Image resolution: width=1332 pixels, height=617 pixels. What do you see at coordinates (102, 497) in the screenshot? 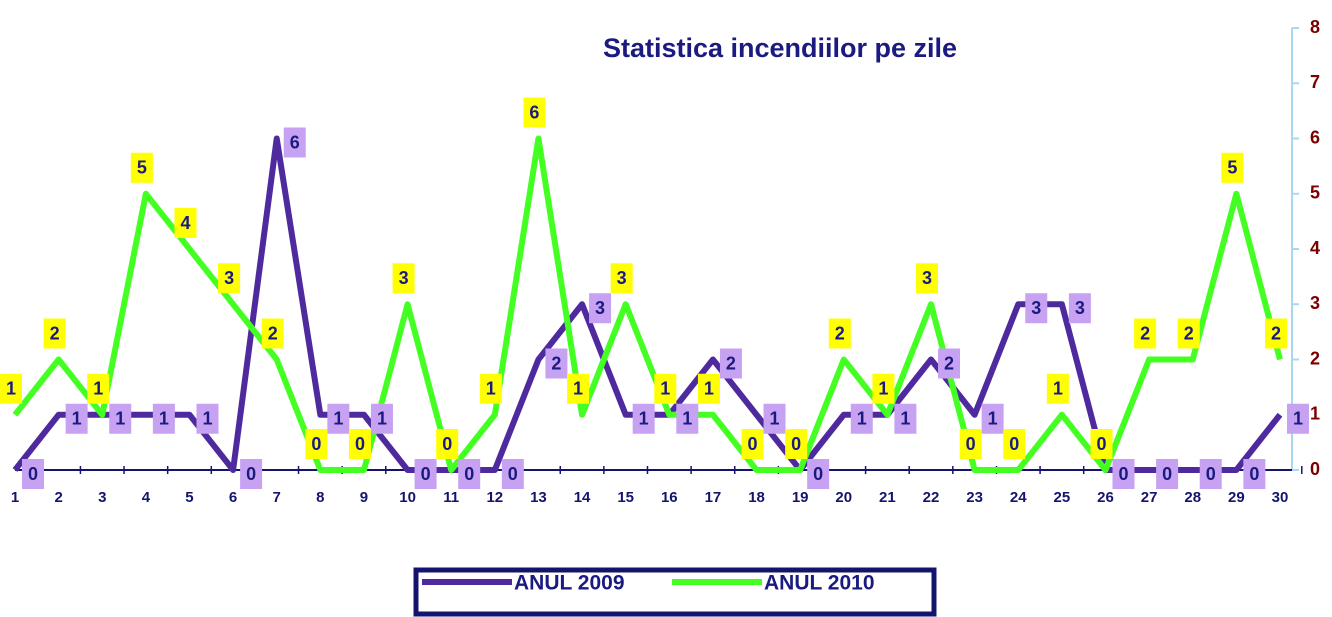
I see `x-tick-label: 3` at bounding box center [102, 497].